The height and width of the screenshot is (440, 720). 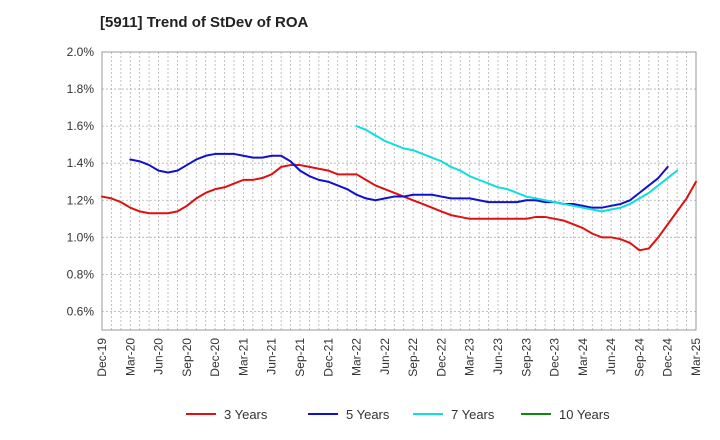 I want to click on x-tick-label: Sep-20, so click(x=187, y=357).